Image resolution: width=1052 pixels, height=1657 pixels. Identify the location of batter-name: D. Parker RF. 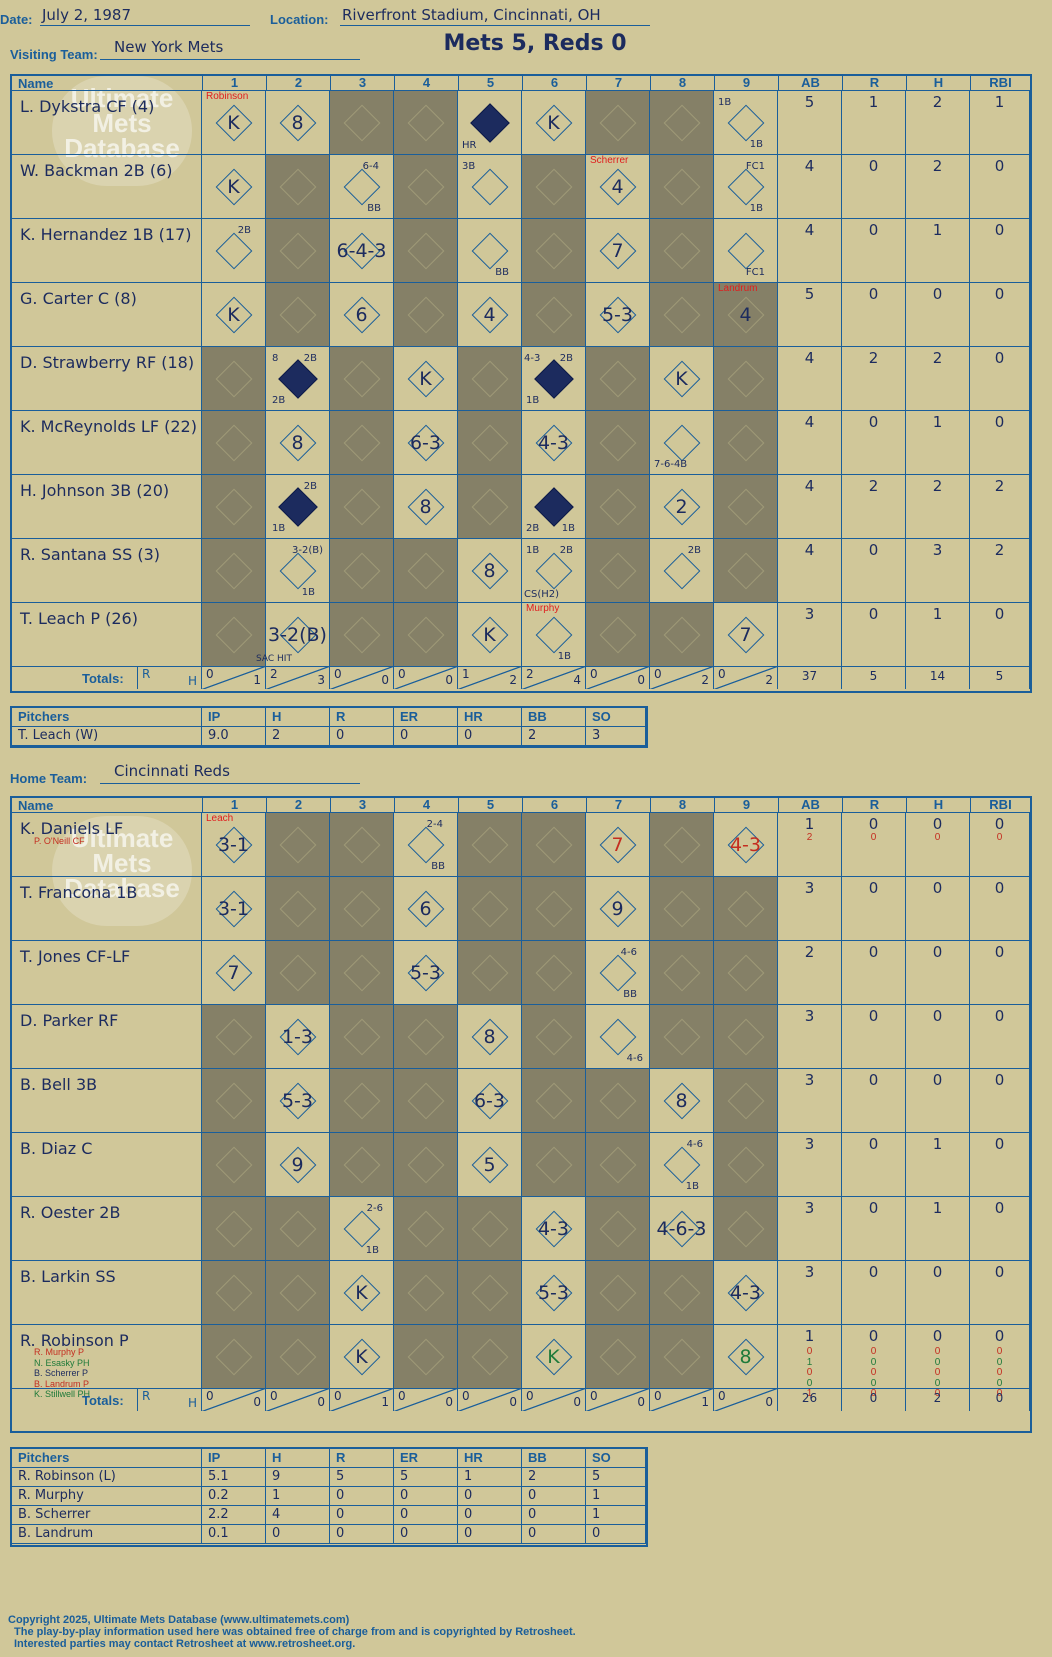
(69, 1020).